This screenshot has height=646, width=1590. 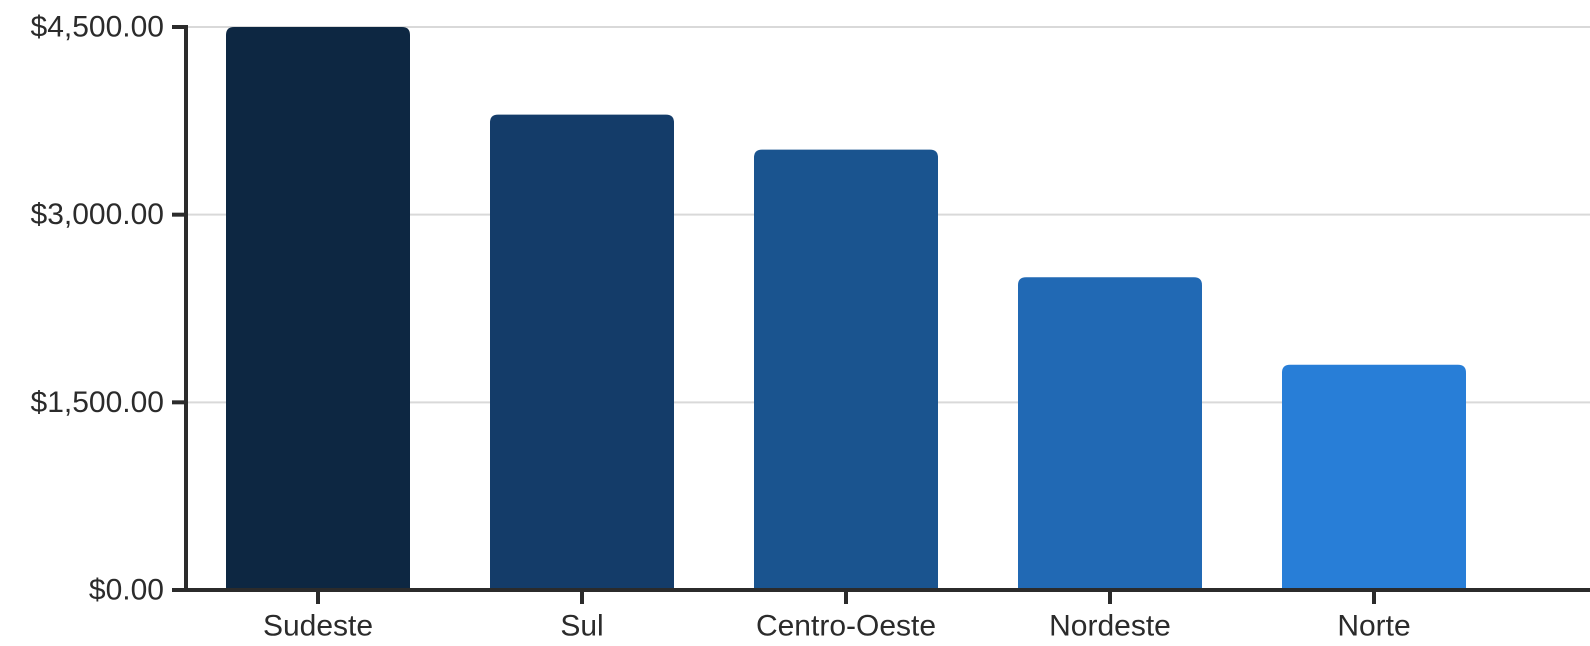 I want to click on bar-centro-oeste, so click(x=846, y=369).